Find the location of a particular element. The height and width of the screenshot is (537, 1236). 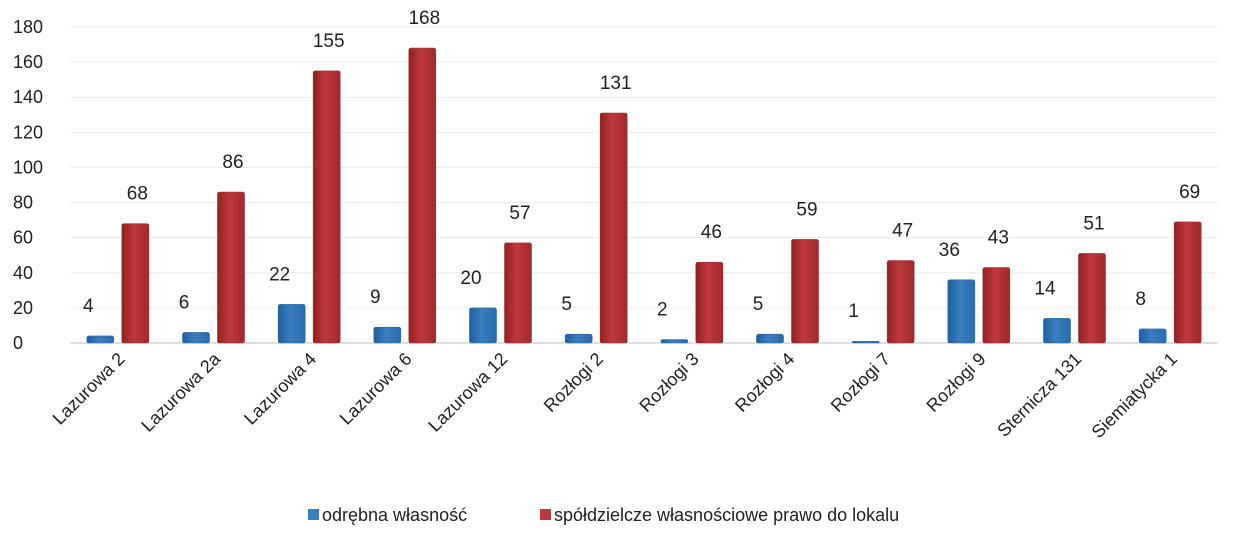

y-axis-ticks: 0 20 40 60 80 100 120 140 160 180 is located at coordinates (28, 185).